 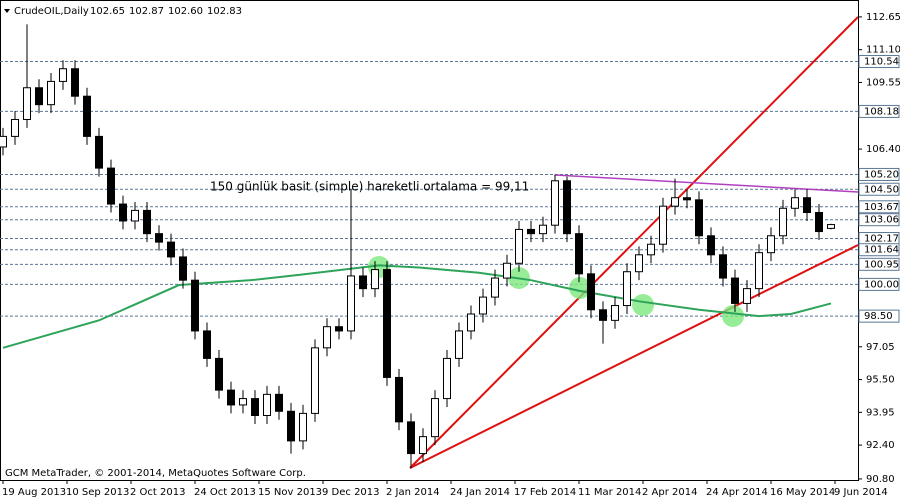 I want to click on touch-markers, so click(x=556, y=291).